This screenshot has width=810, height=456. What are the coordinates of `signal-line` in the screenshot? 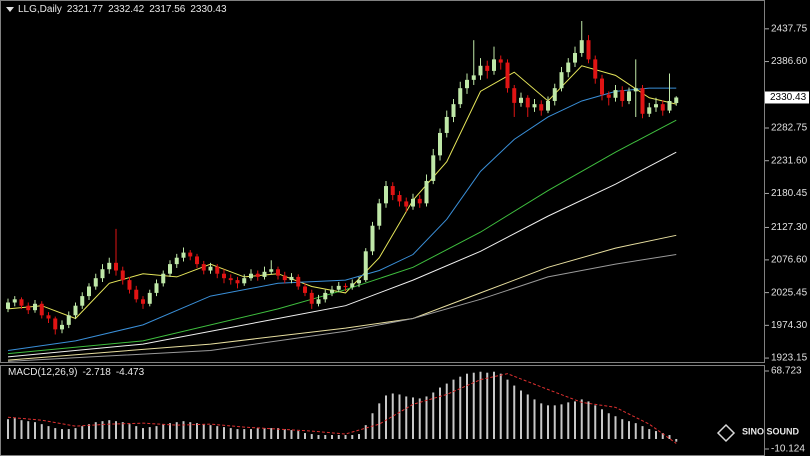 It's located at (342, 408).